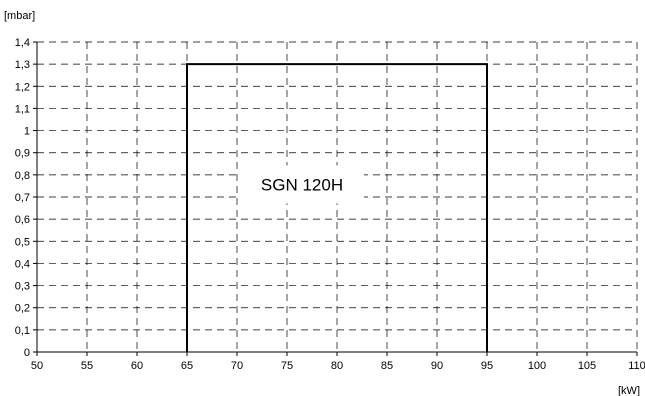 This screenshot has width=645, height=396. What do you see at coordinates (537, 366) in the screenshot?
I see `x-tick-label: 100` at bounding box center [537, 366].